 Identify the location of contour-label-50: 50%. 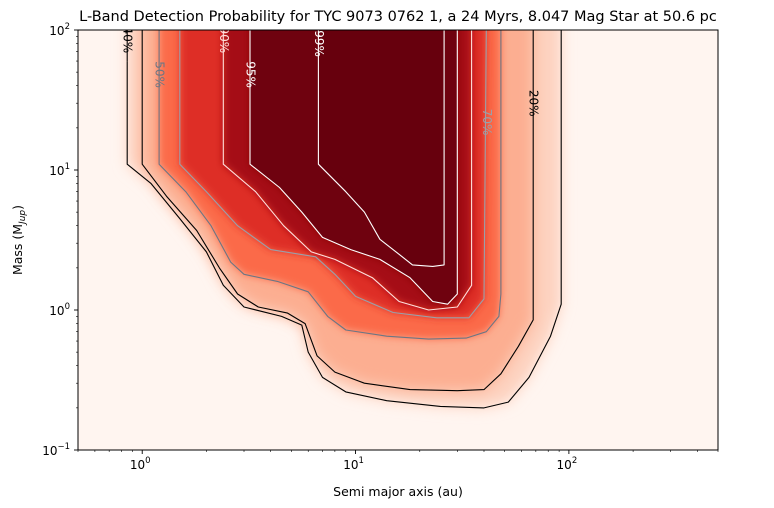
(160, 74).